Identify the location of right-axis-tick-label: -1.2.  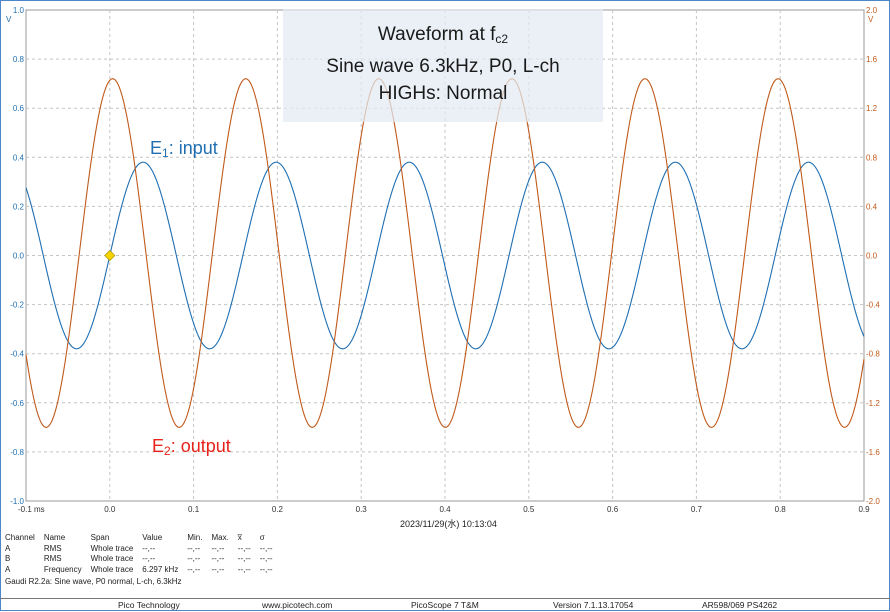
(873, 403).